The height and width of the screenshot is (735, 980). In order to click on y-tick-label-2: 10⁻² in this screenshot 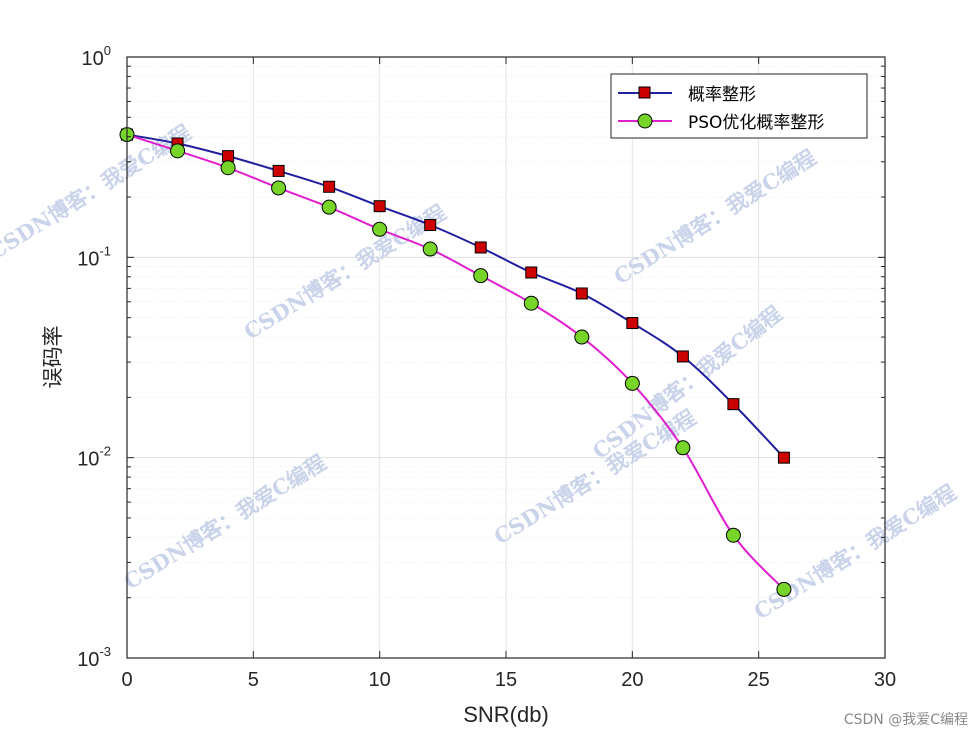, I will do `click(94, 457)`.